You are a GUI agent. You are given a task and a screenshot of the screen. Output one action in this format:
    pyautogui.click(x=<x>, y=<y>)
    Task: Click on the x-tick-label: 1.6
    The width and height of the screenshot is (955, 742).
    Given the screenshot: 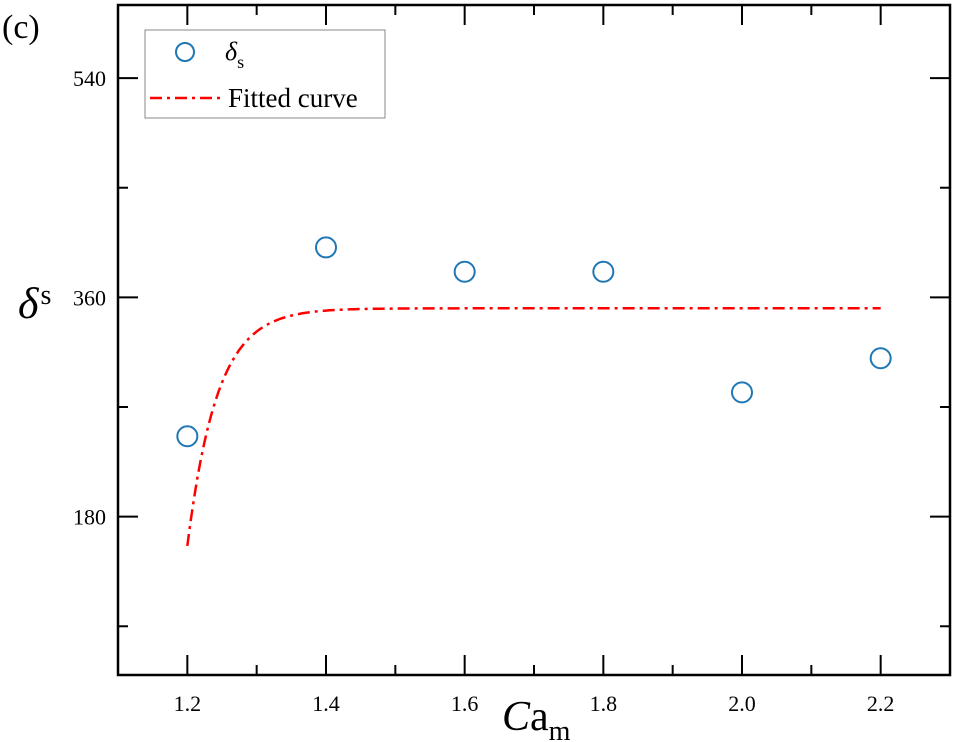 What is the action you would take?
    pyautogui.click(x=465, y=703)
    